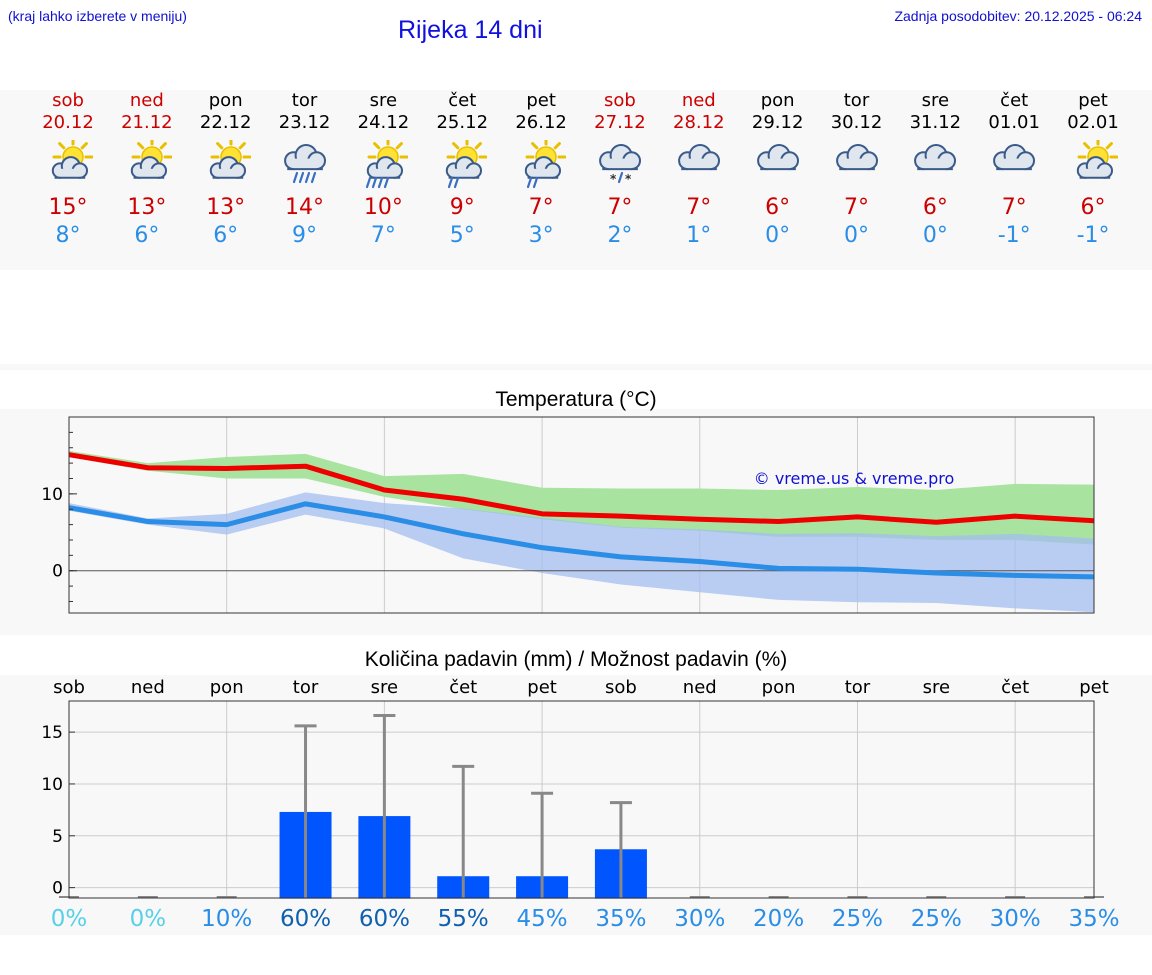 The width and height of the screenshot is (1152, 975). Describe the element at coordinates (463, 687) in the screenshot. I see `day-label: čet` at that location.